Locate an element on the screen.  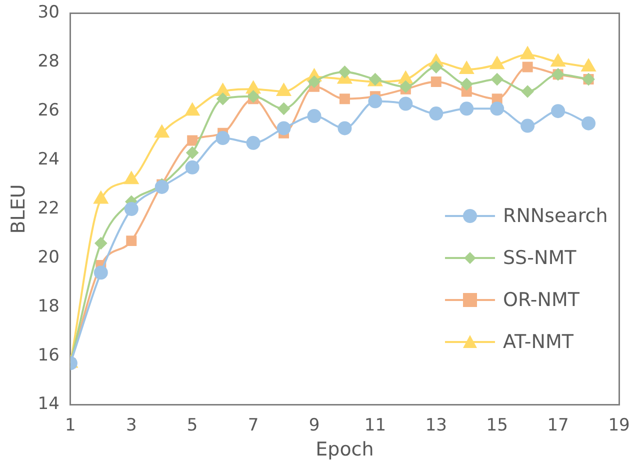
legend-label: SS-NMT is located at coordinates (539, 258).